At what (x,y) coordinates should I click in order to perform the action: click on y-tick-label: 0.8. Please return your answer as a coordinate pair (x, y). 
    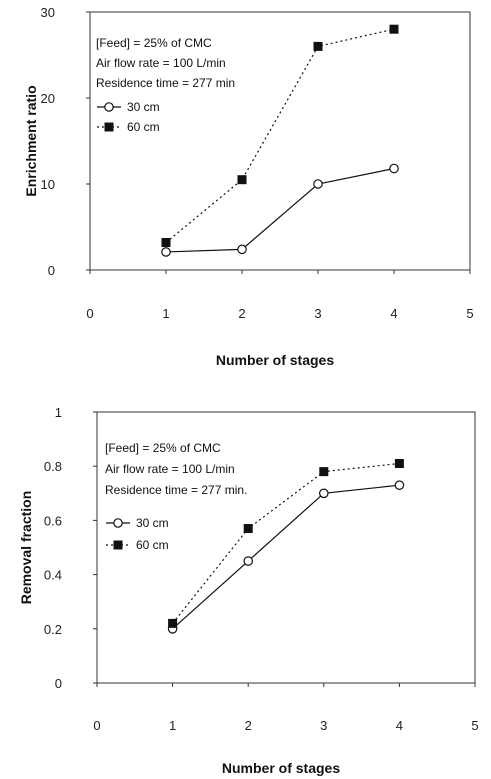
    Looking at the image, I should click on (53, 466).